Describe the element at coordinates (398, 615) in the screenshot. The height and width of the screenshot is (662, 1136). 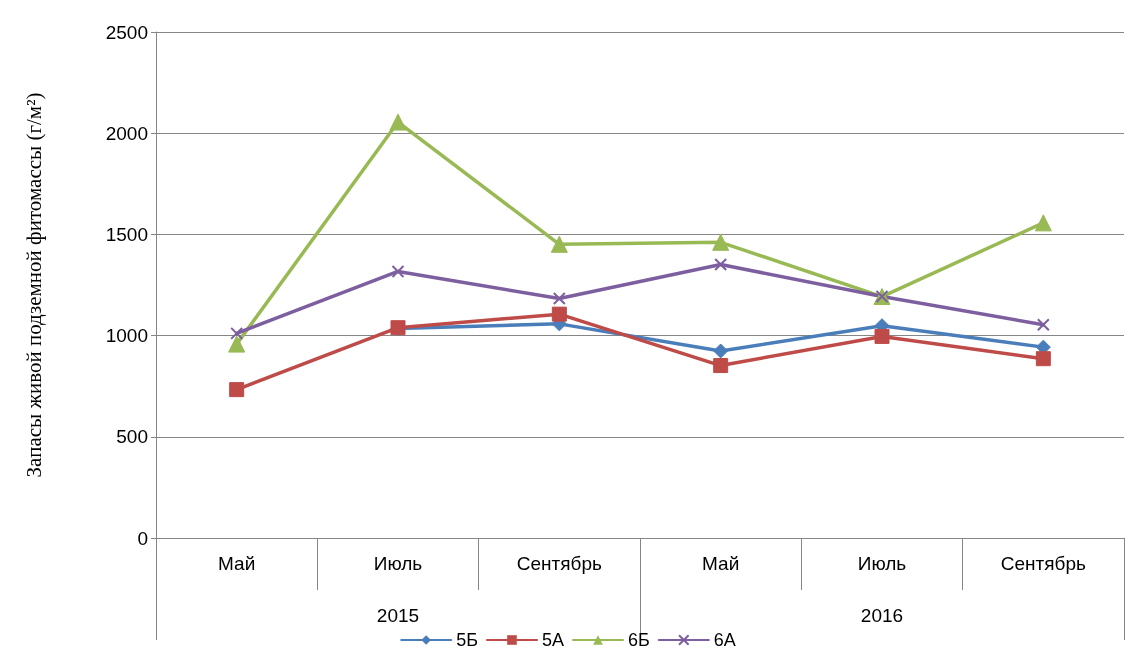
I see `text: 2015` at that location.